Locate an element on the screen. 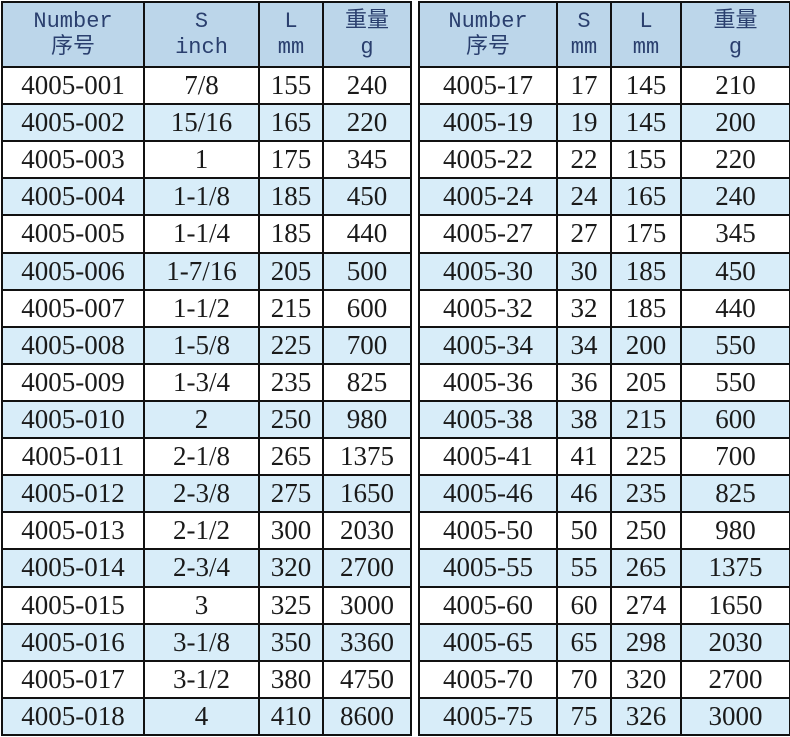 This screenshot has height=737, width=790. table-row: 4005-41 41 225 700 is located at coordinates (604, 457).